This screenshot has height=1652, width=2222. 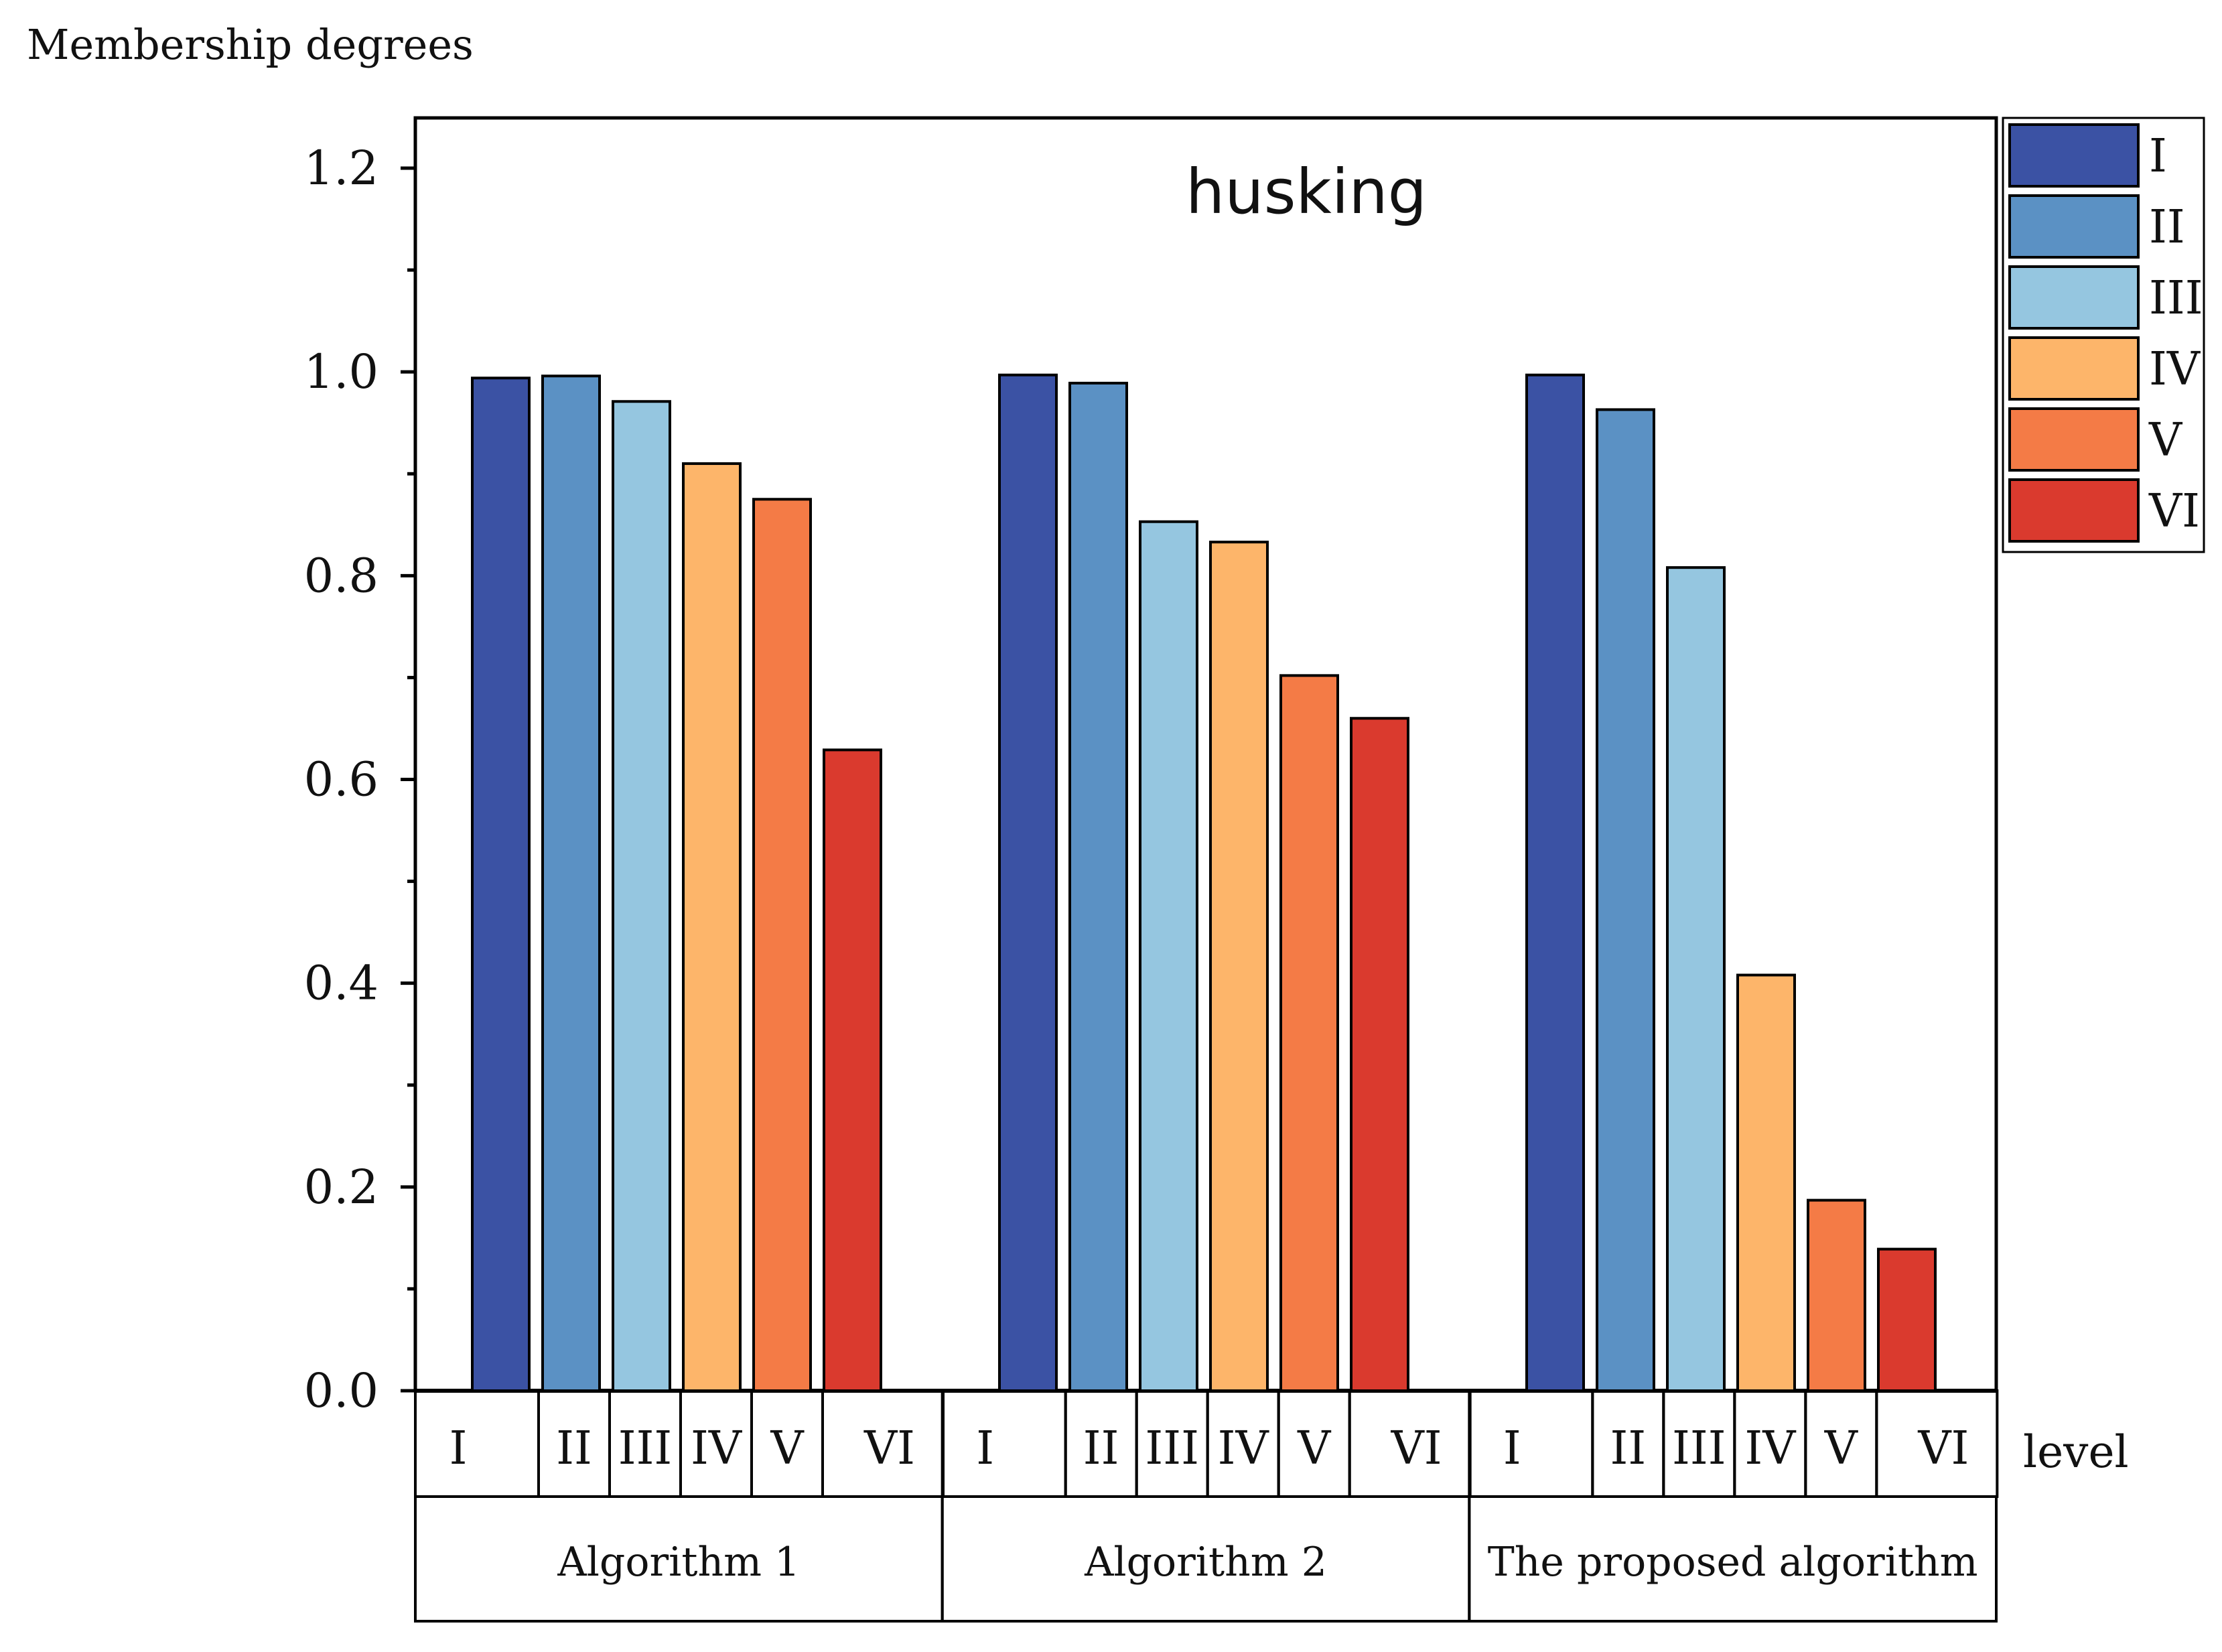 What do you see at coordinates (1625, 900) in the screenshot?
I see `bar-the-proposed-algorithm-ii` at bounding box center [1625, 900].